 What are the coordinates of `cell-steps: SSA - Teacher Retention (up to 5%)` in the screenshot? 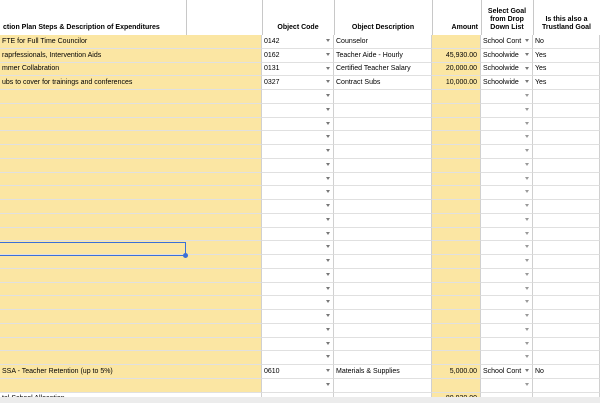 It's located at (131, 372).